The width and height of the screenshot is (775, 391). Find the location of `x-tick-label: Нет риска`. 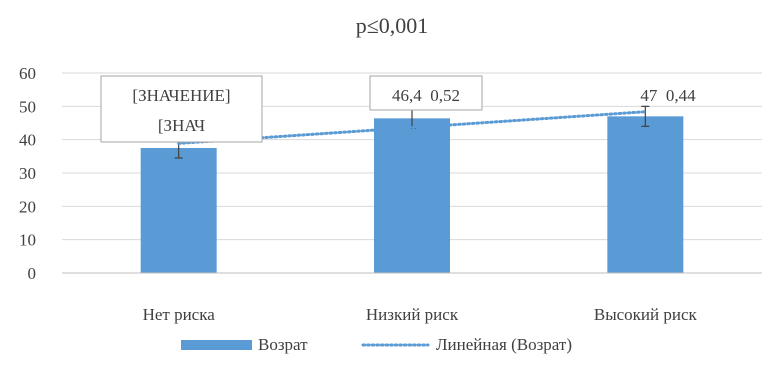

x-tick-label: Нет риска is located at coordinates (179, 314).